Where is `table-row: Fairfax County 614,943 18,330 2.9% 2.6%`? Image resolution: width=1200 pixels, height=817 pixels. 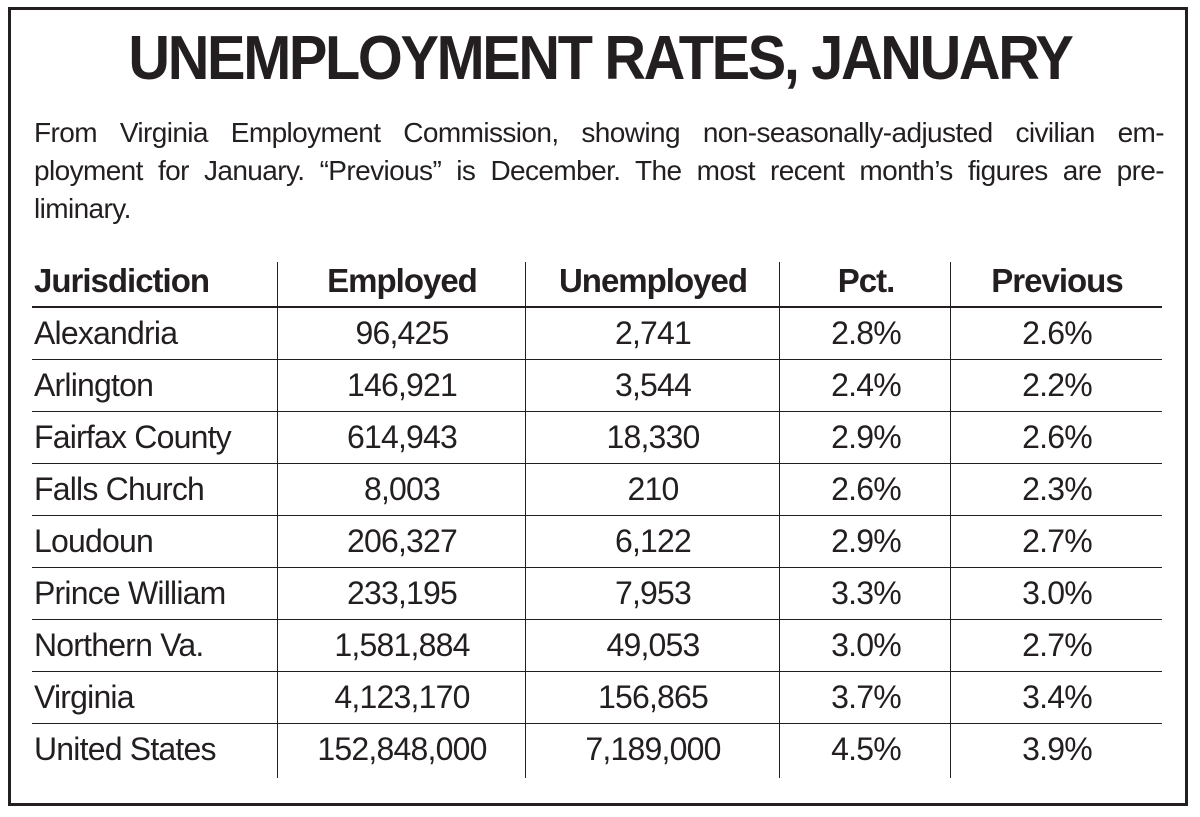
table-row: Fairfax County 614,943 18,330 2.9% 2.6% is located at coordinates (597, 437).